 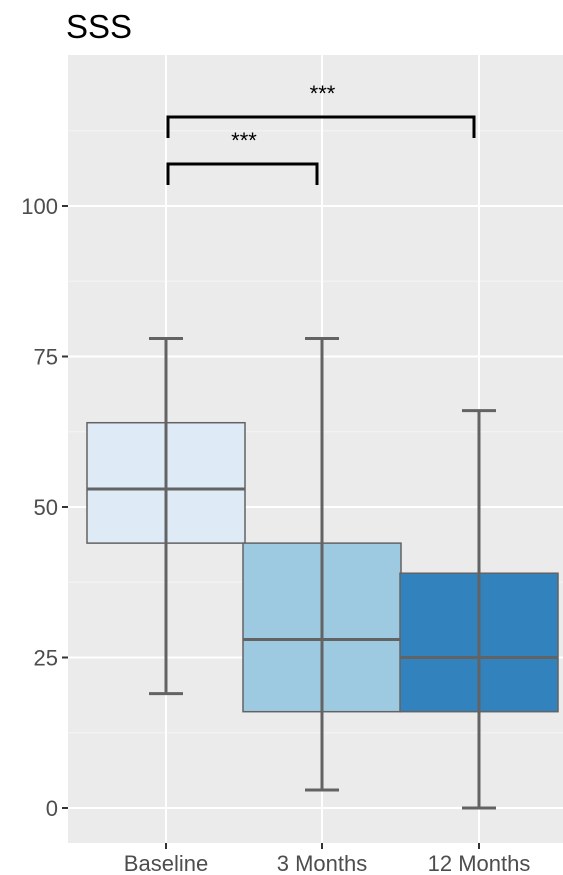 I want to click on y-axis: 0 25 50 75 100, so click(x=44, y=507).